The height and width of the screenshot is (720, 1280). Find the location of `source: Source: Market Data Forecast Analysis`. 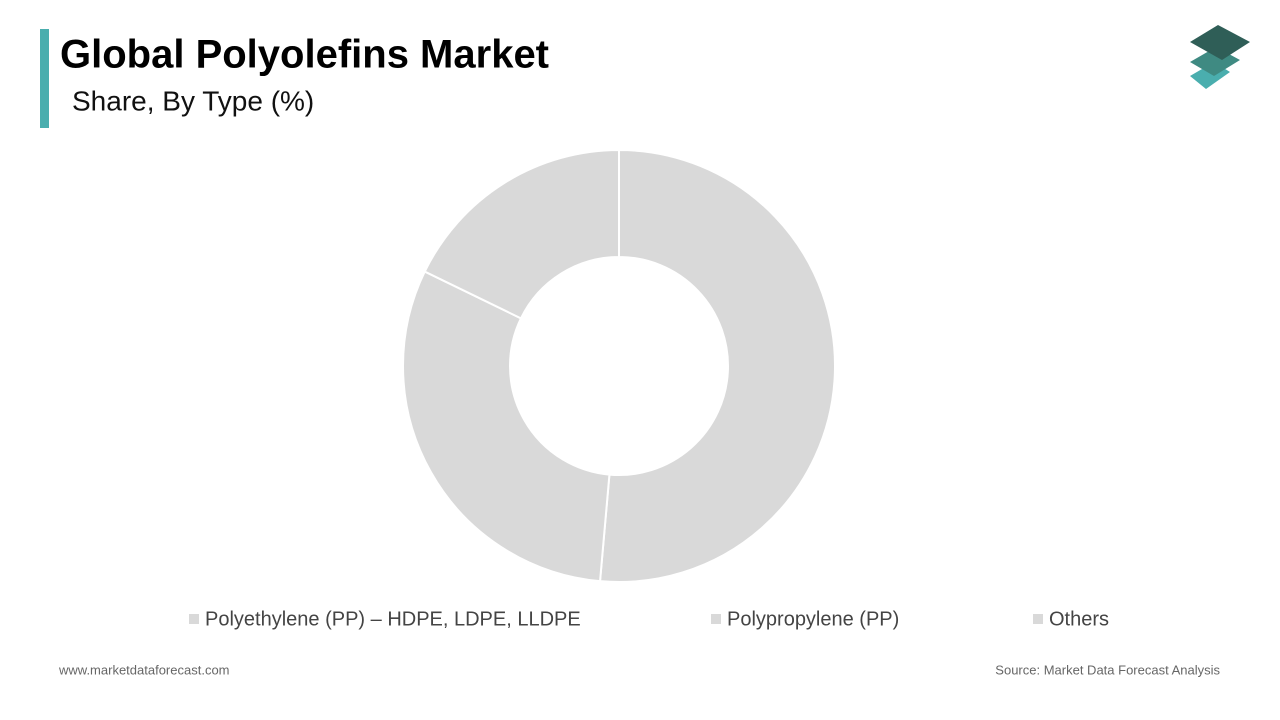

source: Source: Market Data Forecast Analysis is located at coordinates (1107, 669).